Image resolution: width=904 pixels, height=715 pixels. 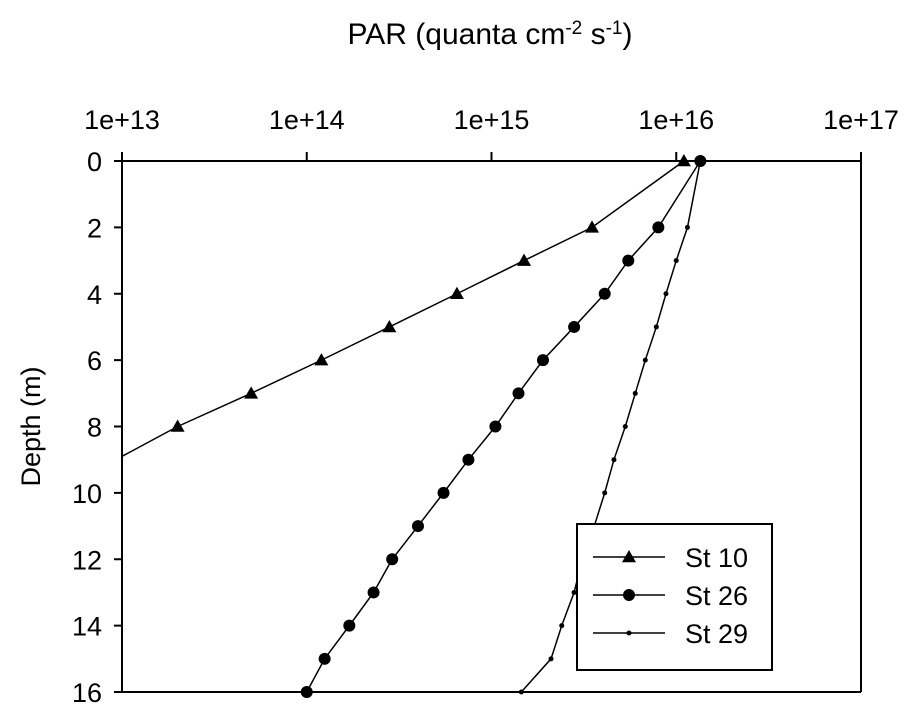 I want to click on x-tick-label: 1e+15, so click(x=492, y=120).